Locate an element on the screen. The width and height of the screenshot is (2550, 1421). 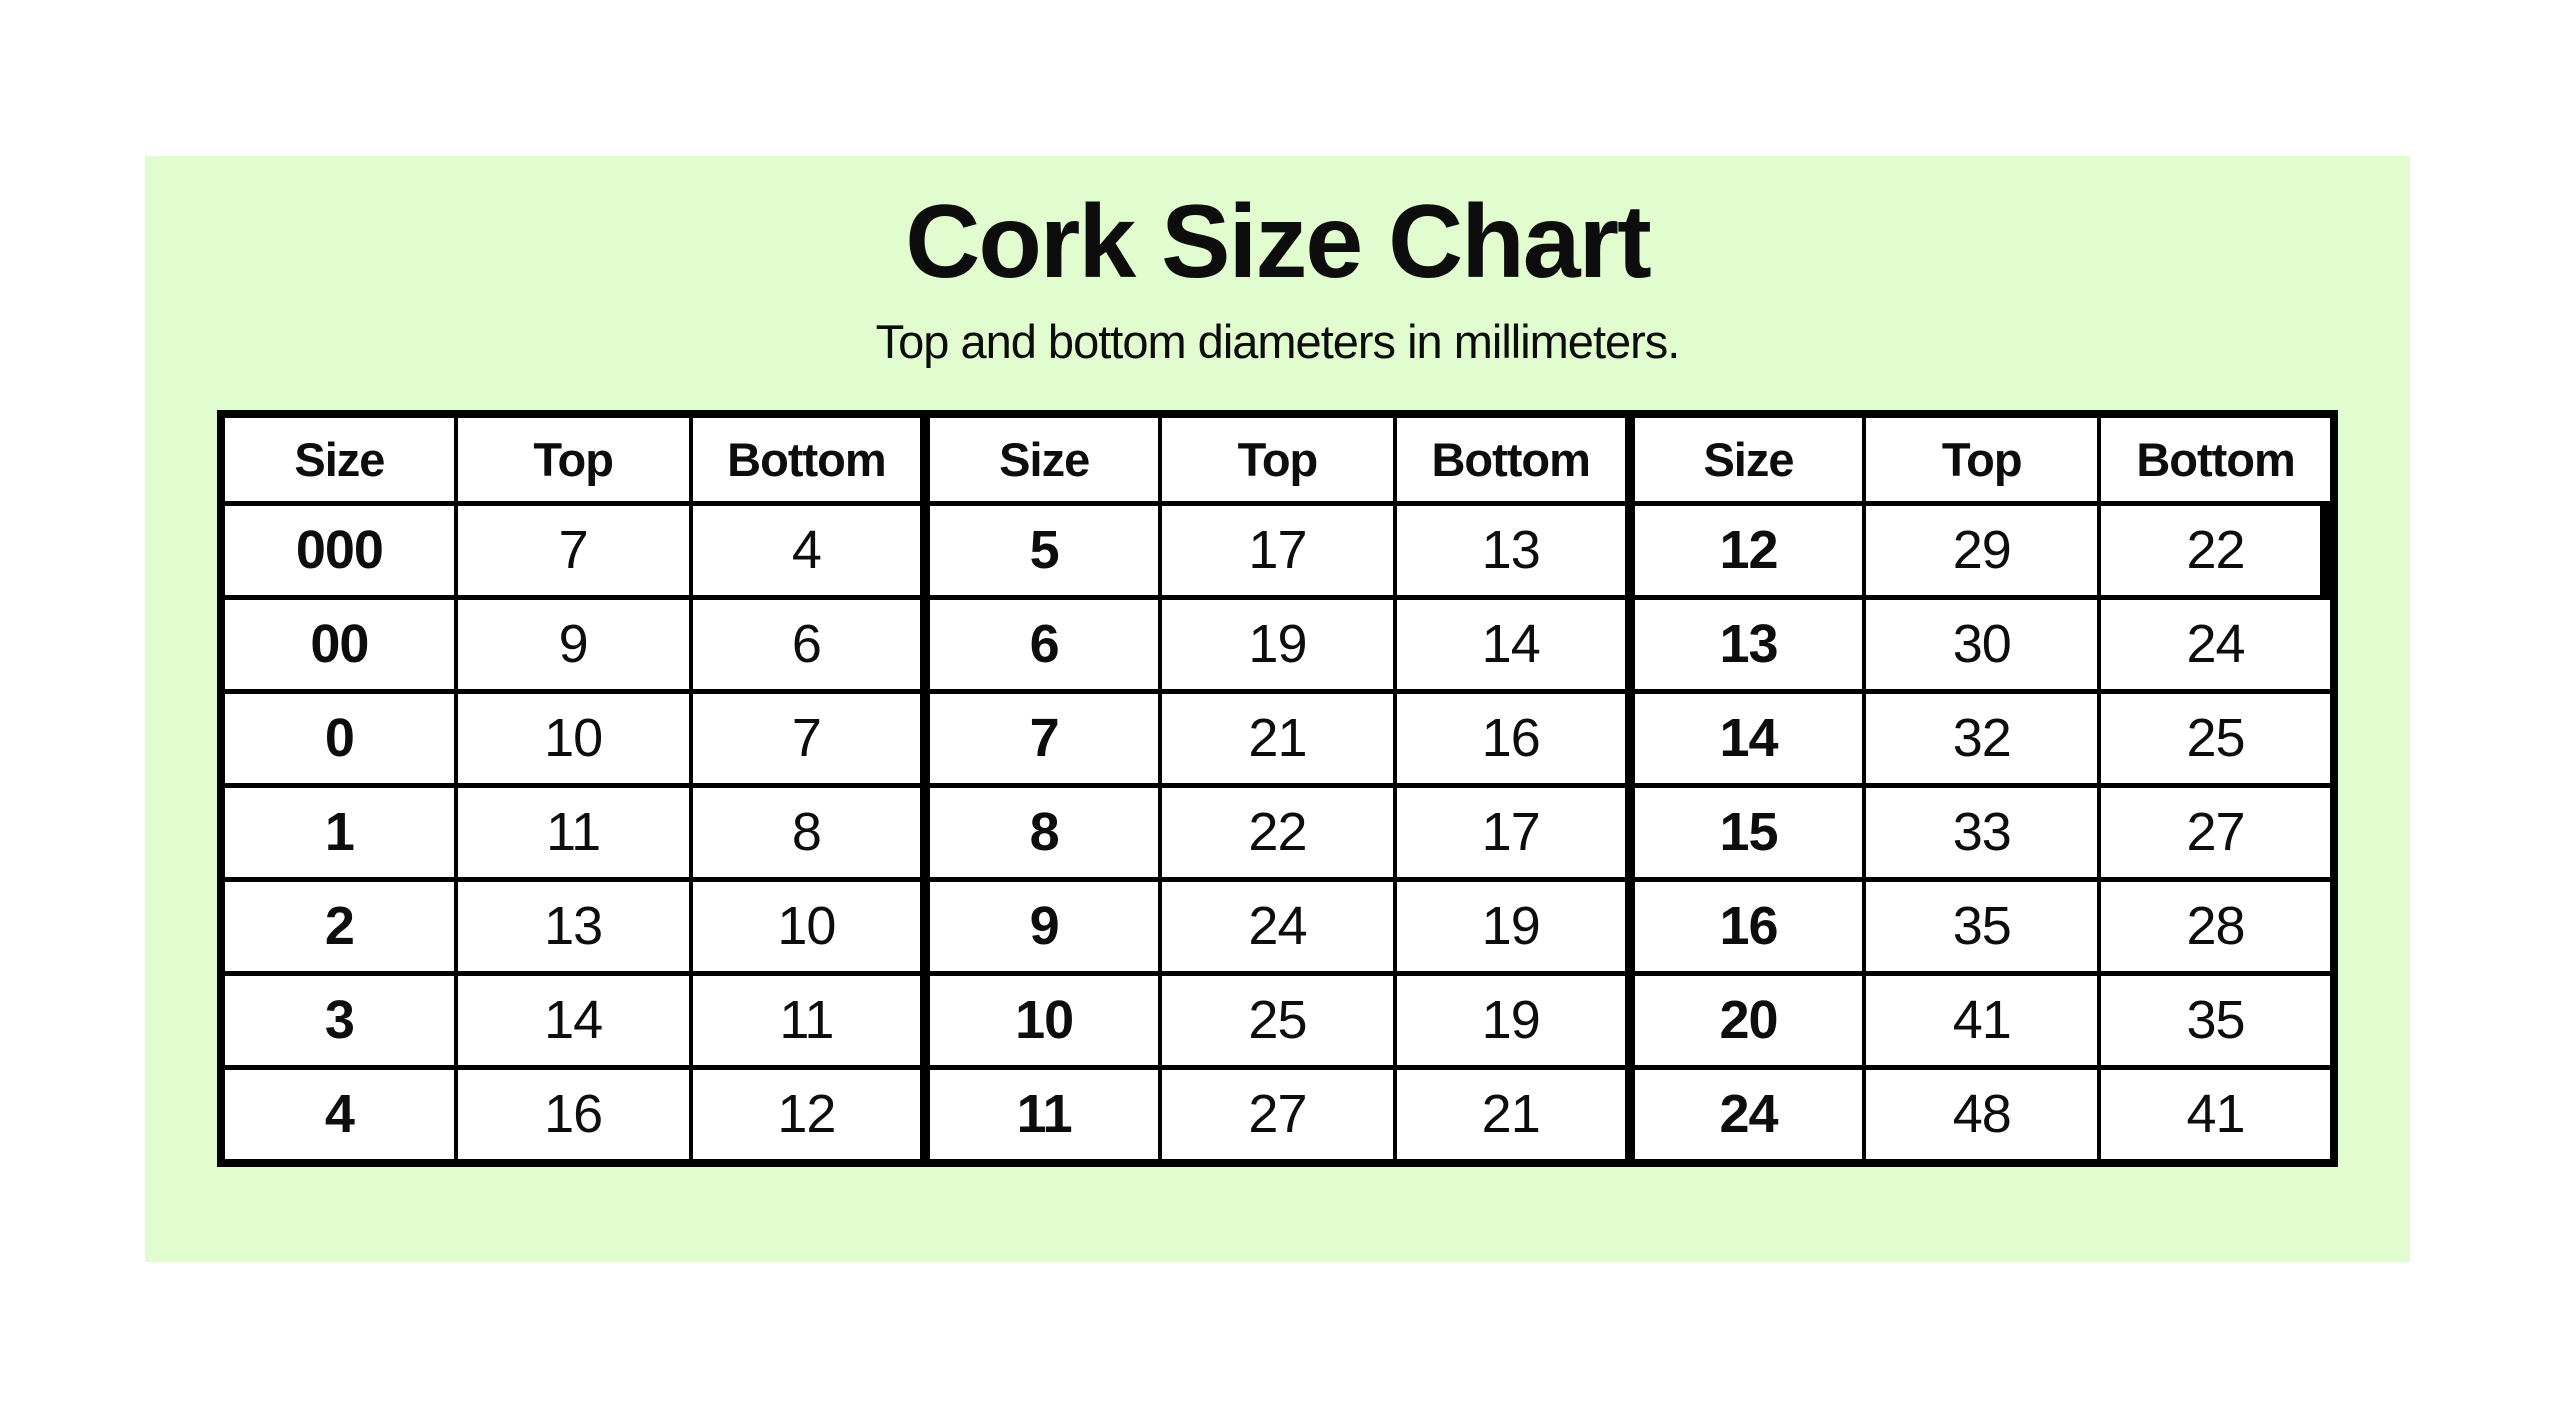
bottom-cell: 10 is located at coordinates (808, 926).